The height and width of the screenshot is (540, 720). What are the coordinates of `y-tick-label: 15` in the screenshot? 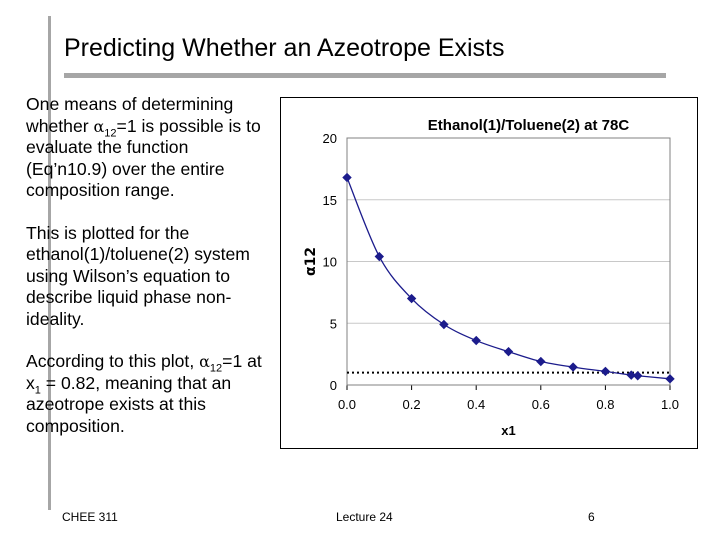 It's located at (330, 200).